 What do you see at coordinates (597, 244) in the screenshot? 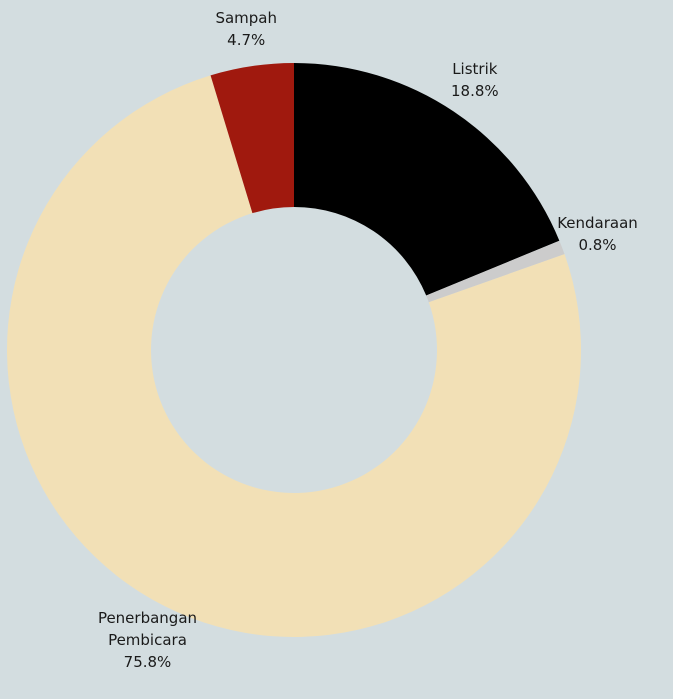
I see `slice-value: 0.8%` at bounding box center [597, 244].